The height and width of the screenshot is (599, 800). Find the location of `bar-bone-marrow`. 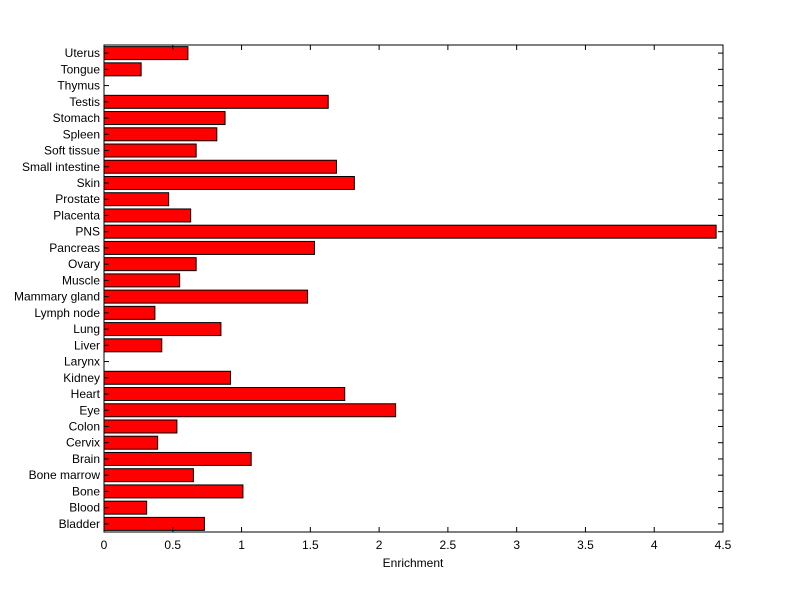

bar-bone-marrow is located at coordinates (148, 475).